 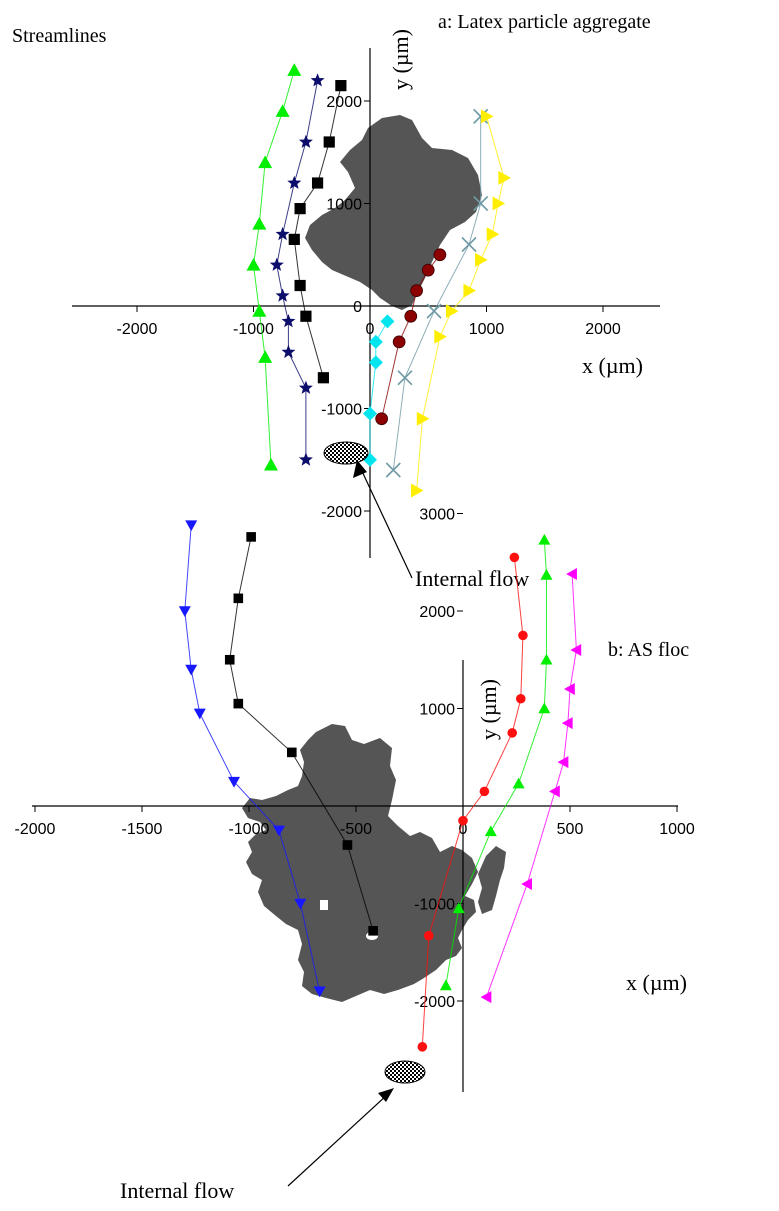 I want to click on series-maroon, so click(x=411, y=337).